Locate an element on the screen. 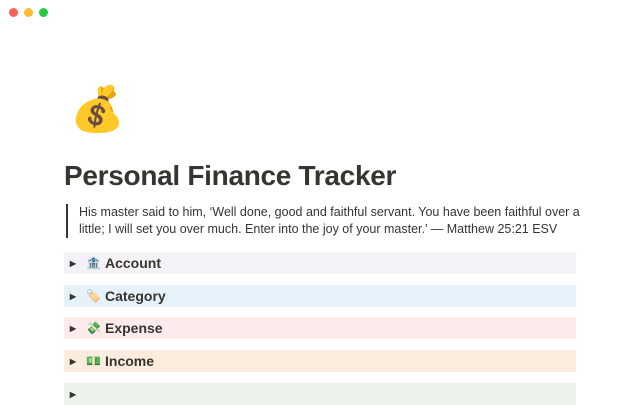  toggle-item: ▶ is located at coordinates (320, 394).